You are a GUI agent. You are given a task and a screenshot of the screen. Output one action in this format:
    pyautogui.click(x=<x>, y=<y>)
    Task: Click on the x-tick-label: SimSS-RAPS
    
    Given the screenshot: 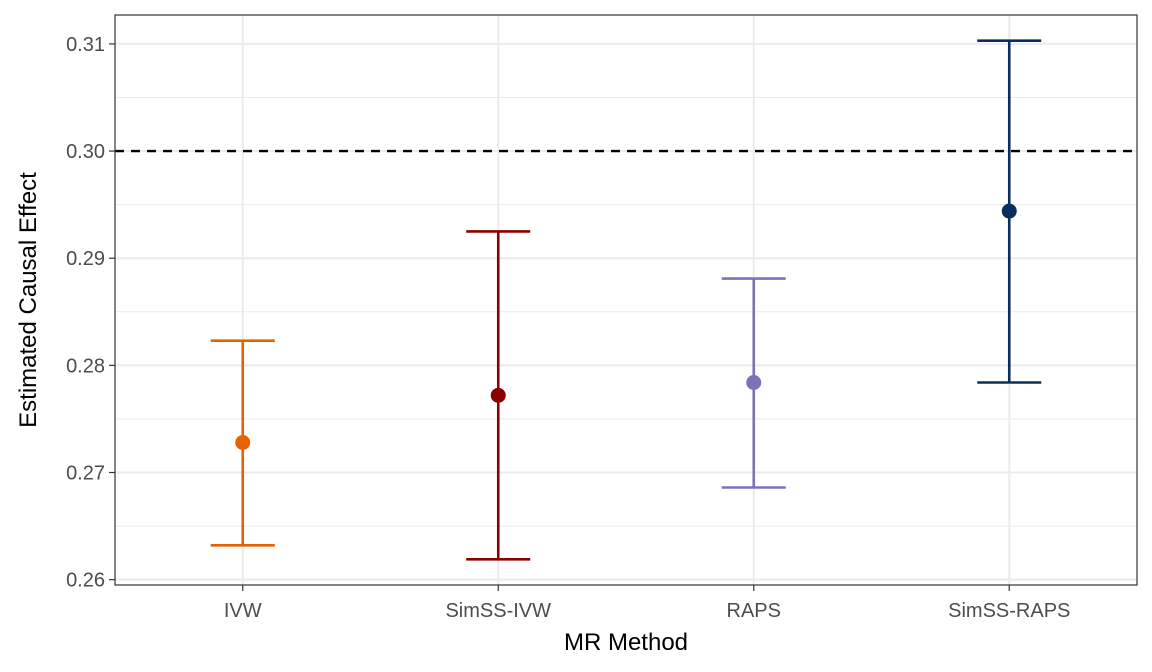 What is the action you would take?
    pyautogui.click(x=1009, y=611)
    